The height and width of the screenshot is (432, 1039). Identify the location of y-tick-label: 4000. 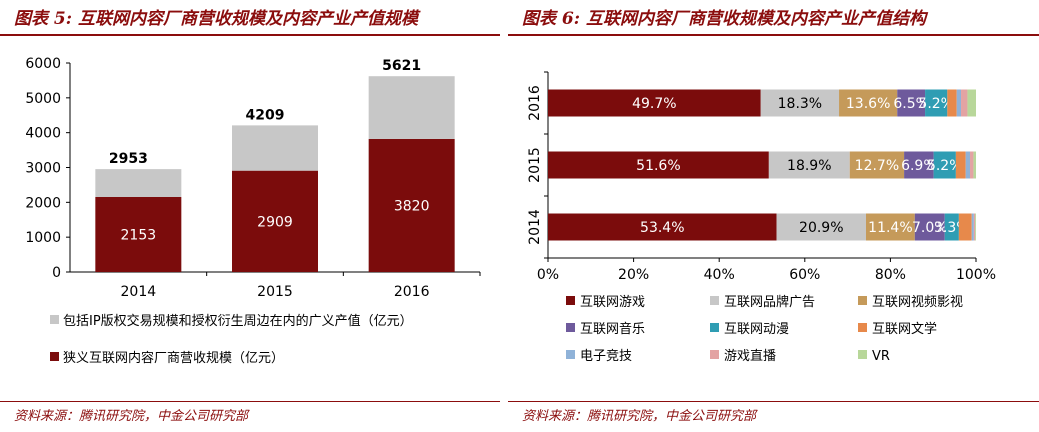
(43, 134).